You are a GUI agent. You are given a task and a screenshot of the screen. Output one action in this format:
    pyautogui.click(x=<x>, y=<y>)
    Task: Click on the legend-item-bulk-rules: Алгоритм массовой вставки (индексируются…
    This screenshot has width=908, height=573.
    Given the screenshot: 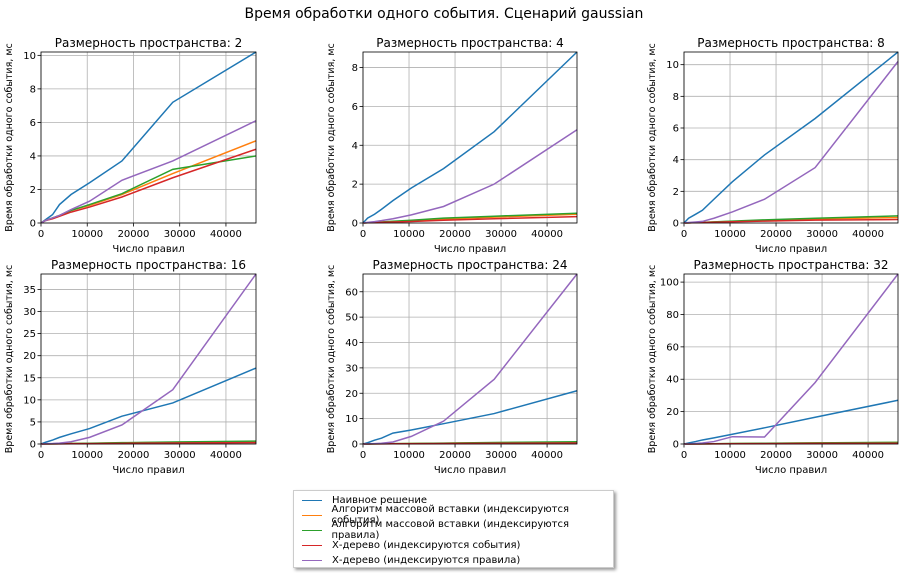 What is the action you would take?
    pyautogui.click(x=457, y=530)
    